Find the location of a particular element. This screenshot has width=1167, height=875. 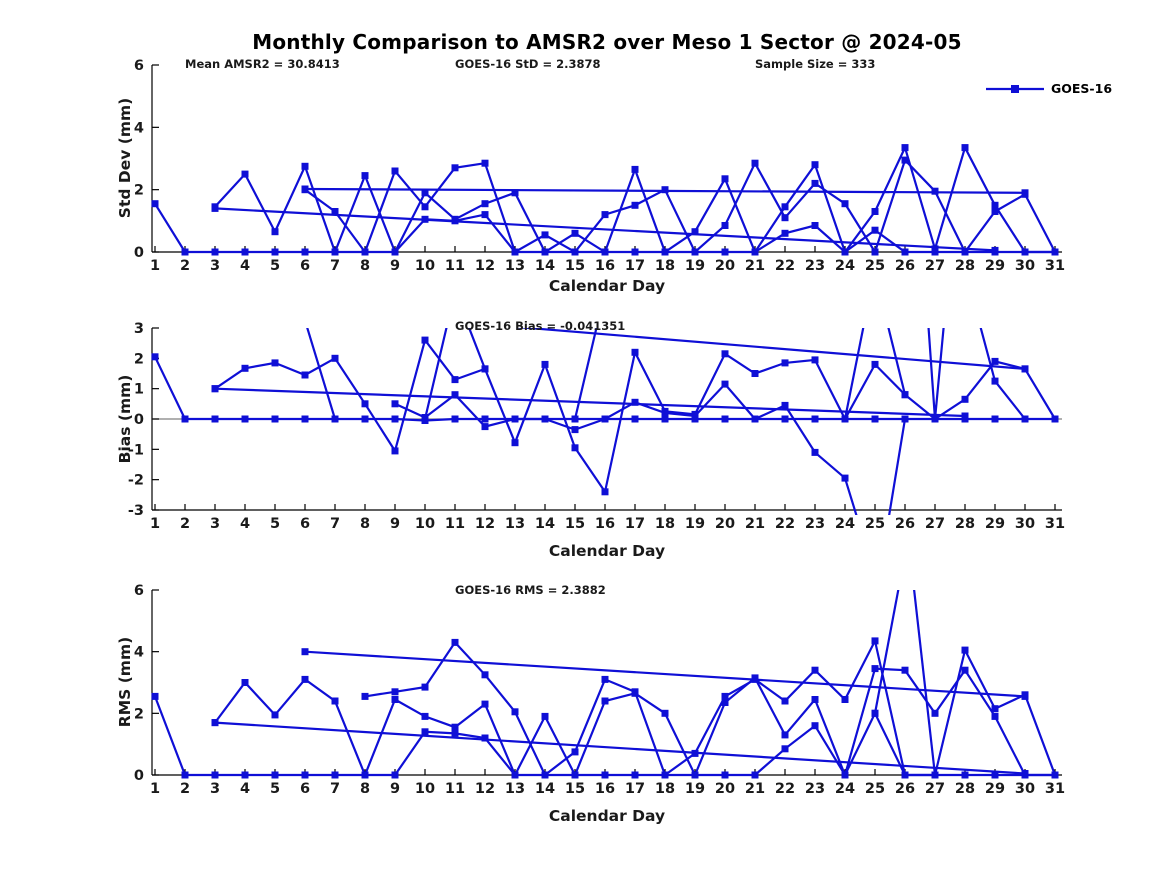

legend-label: GOES-16 is located at coordinates (1082, 88).